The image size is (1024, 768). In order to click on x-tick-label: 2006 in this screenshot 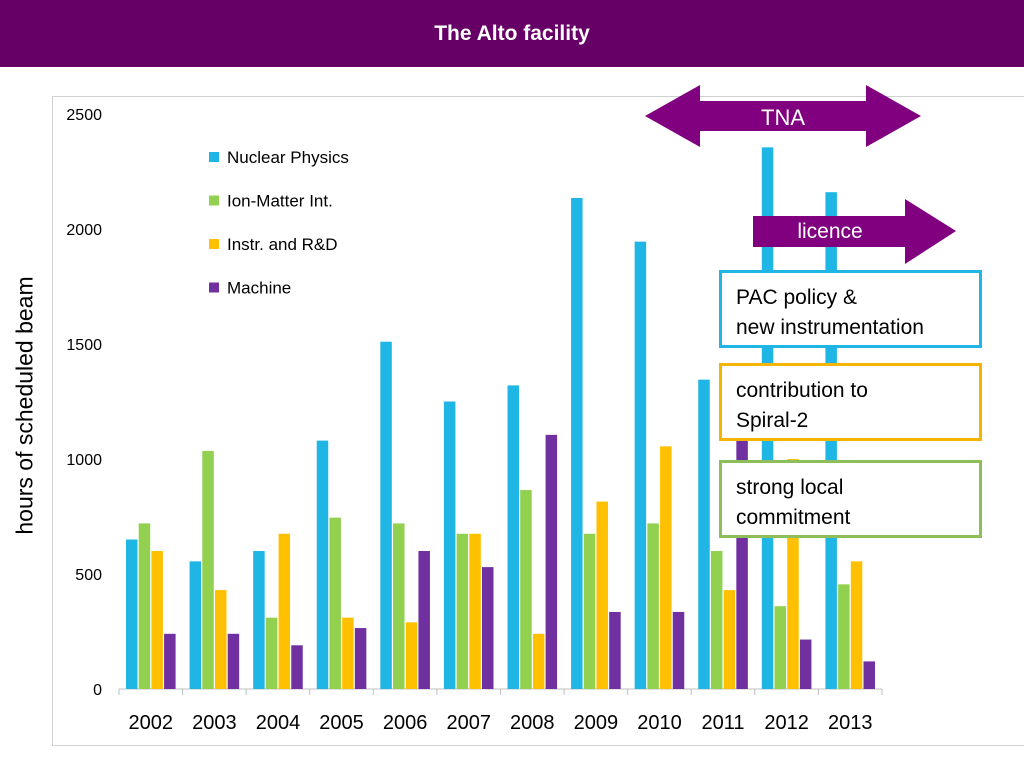, I will do `click(405, 723)`.